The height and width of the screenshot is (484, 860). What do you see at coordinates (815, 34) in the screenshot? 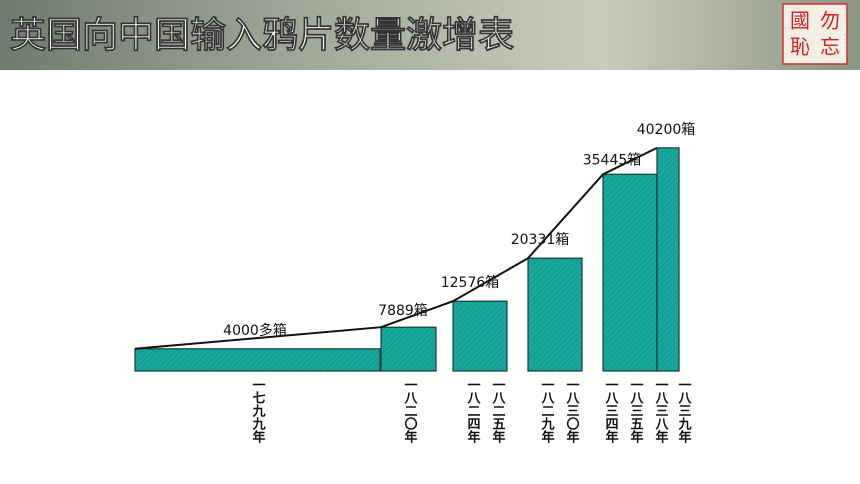
I see `logo` at bounding box center [815, 34].